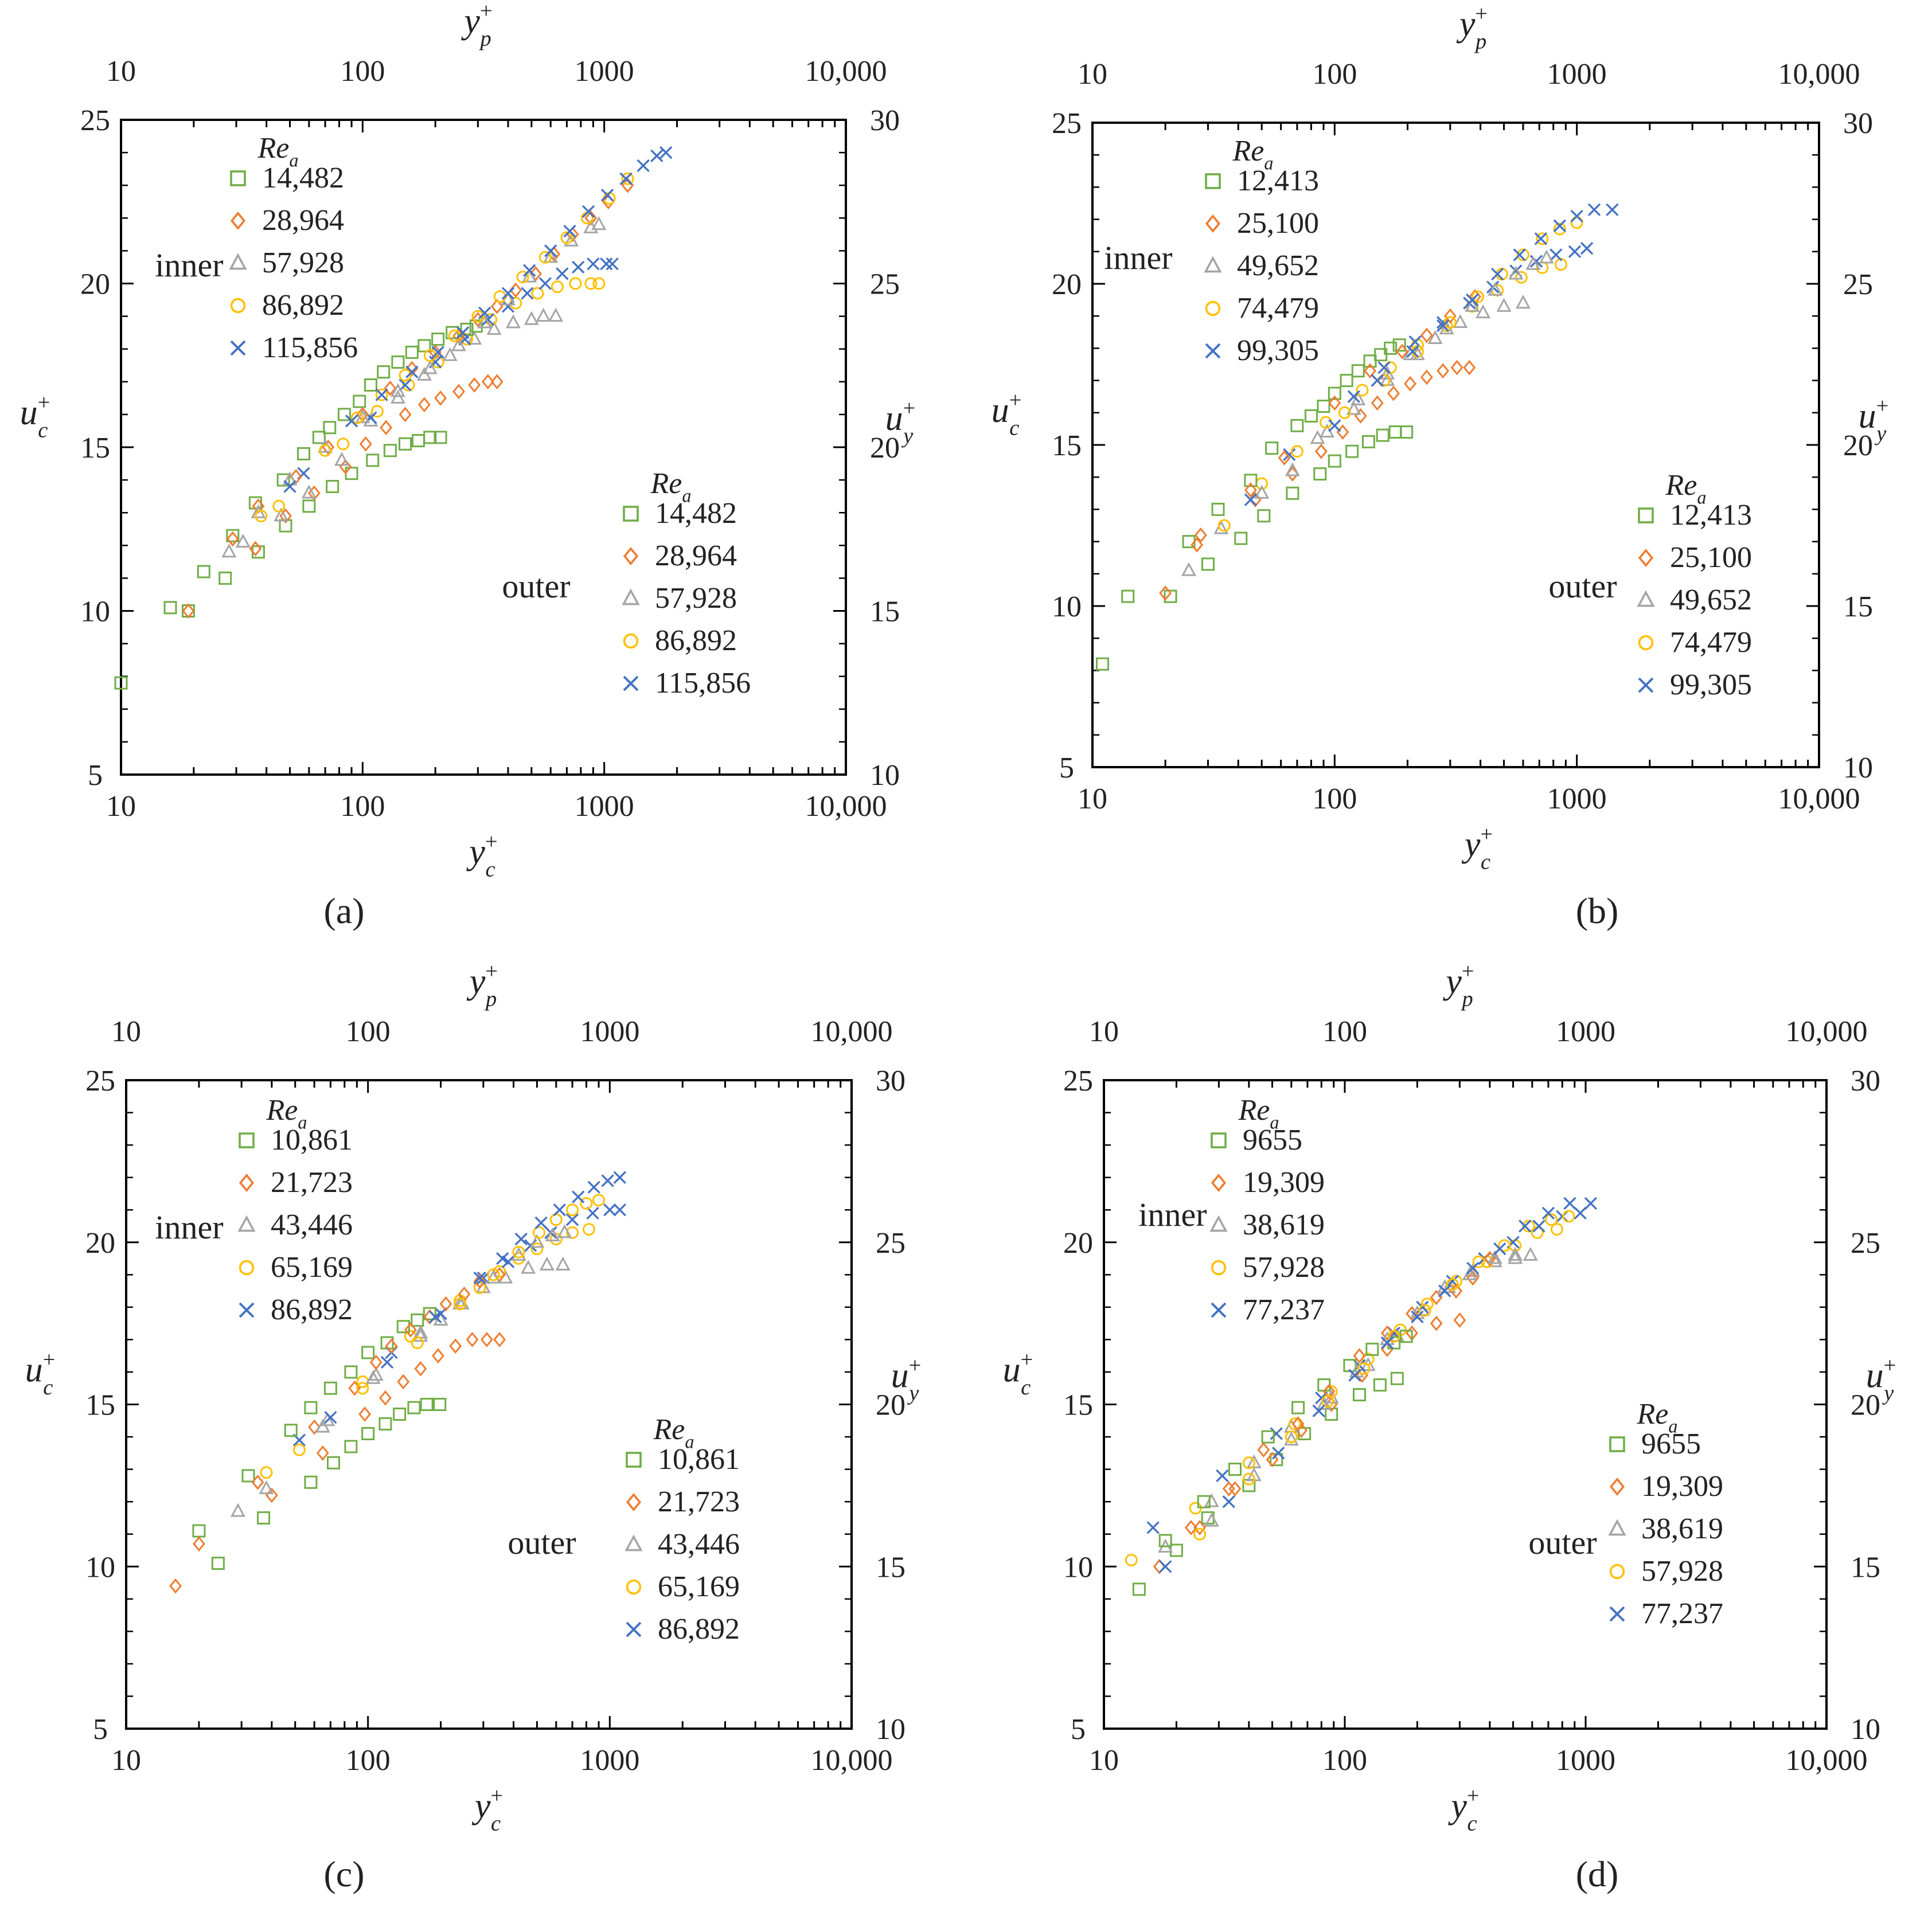 The height and width of the screenshot is (1915, 1932). I want to click on y-right-axis-title-base: u, so click(1868, 416).